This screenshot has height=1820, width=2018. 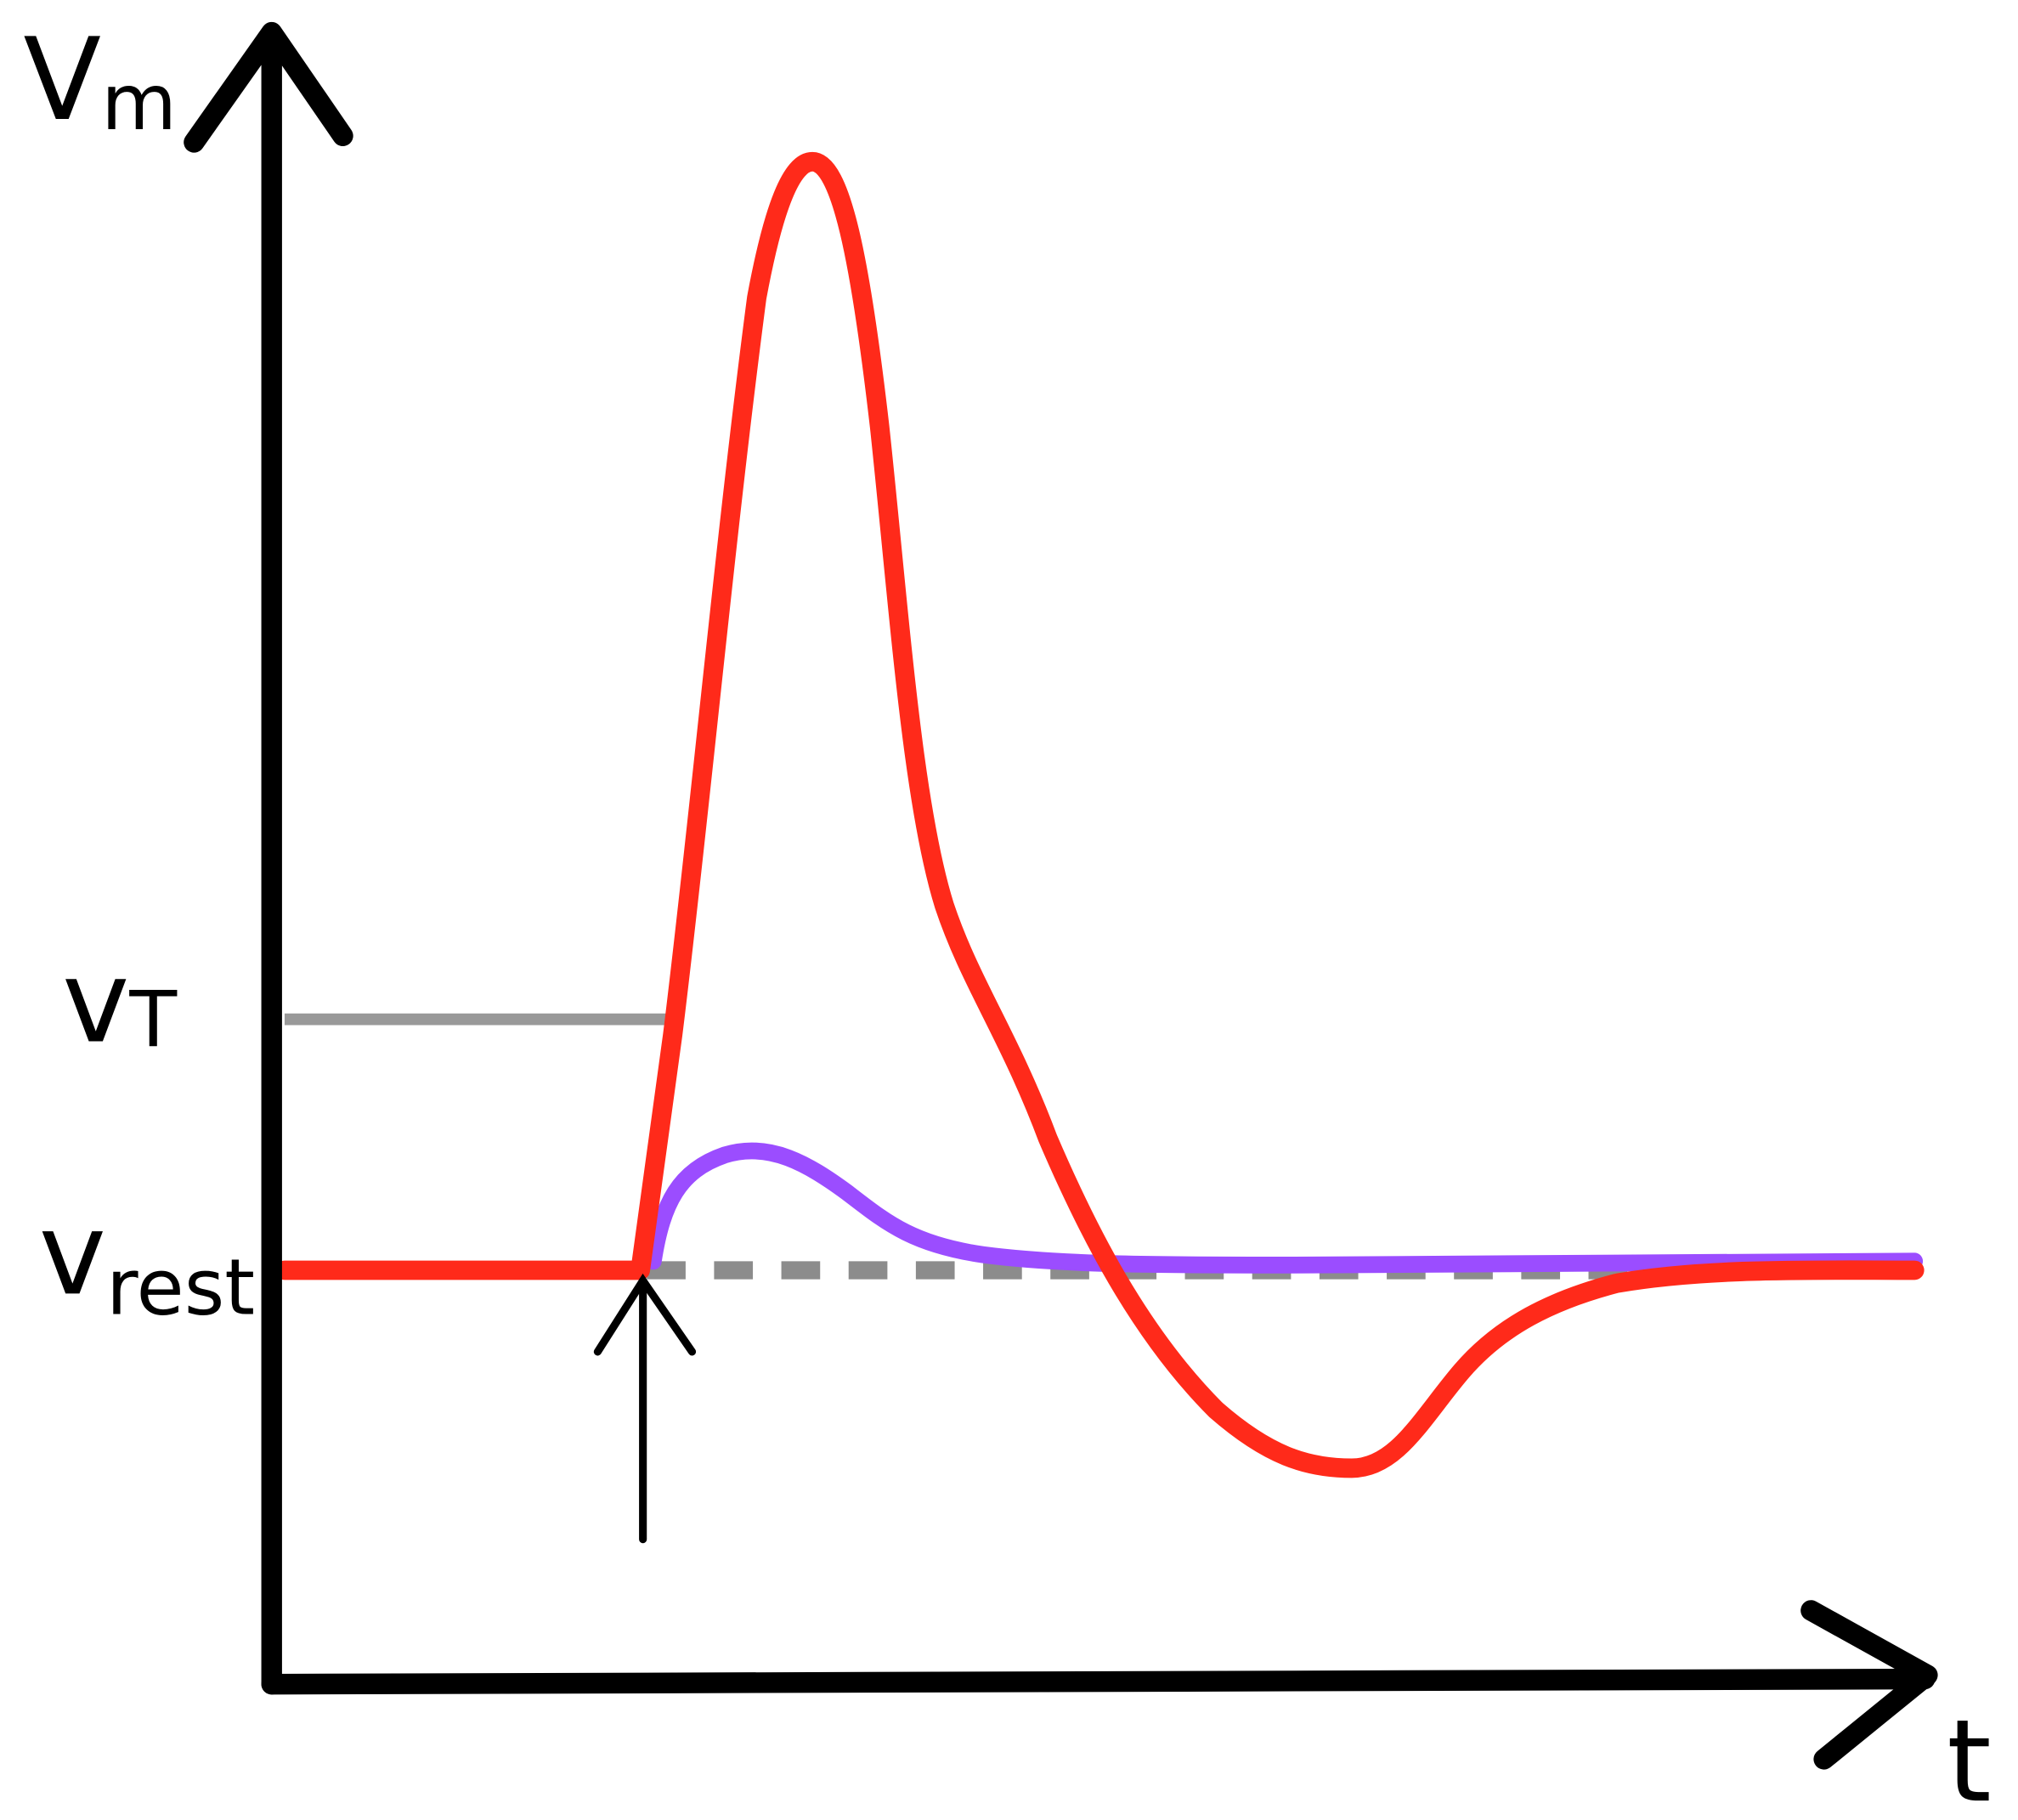 What do you see at coordinates (120, 1003) in the screenshot?
I see `threshold-label: vT` at bounding box center [120, 1003].